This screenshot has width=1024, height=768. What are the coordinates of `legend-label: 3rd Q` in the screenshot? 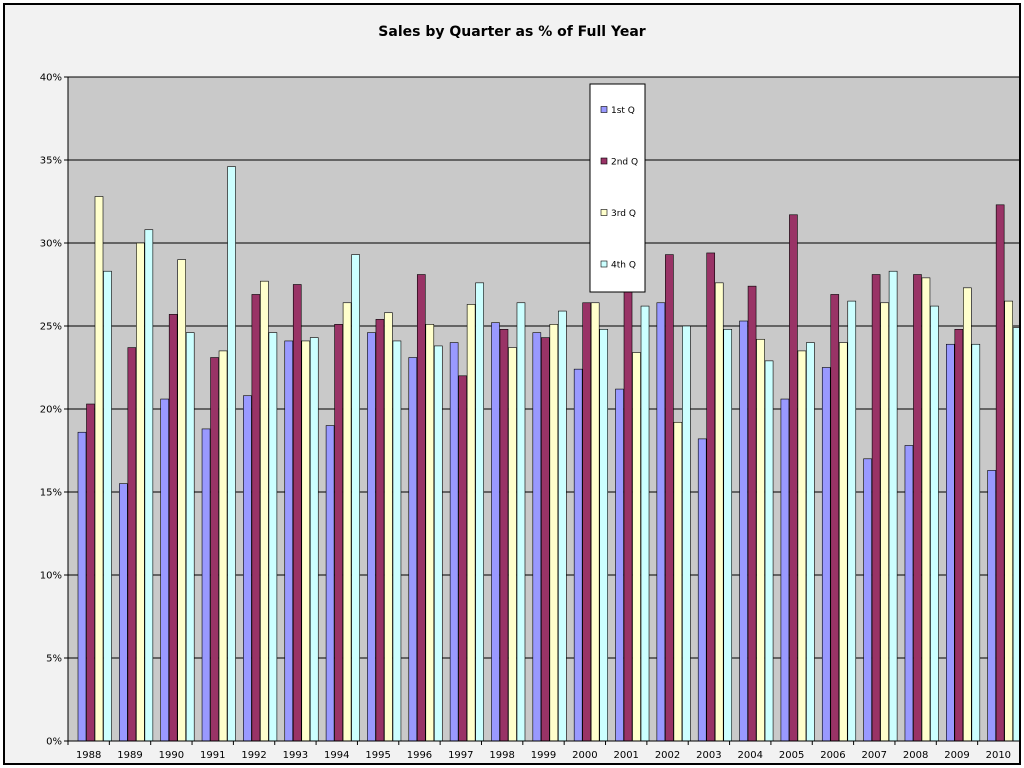 It's located at (623, 214).